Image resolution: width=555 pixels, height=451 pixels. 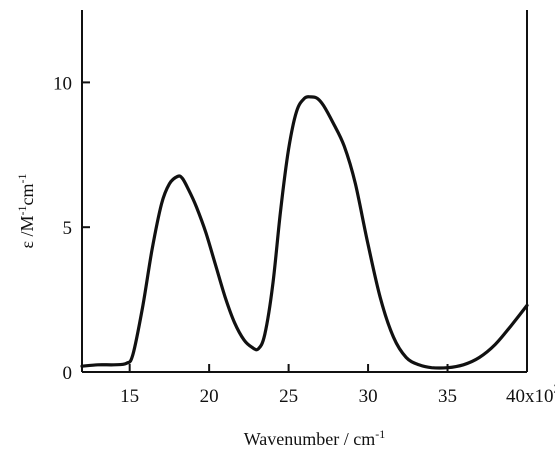 I want to click on x-tick-label: 15, so click(x=129, y=396).